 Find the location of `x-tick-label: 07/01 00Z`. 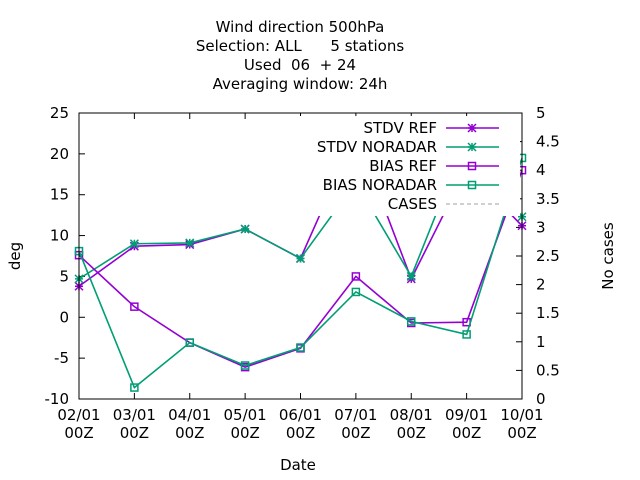

x-tick-label: 07/01 00Z is located at coordinates (355, 424).